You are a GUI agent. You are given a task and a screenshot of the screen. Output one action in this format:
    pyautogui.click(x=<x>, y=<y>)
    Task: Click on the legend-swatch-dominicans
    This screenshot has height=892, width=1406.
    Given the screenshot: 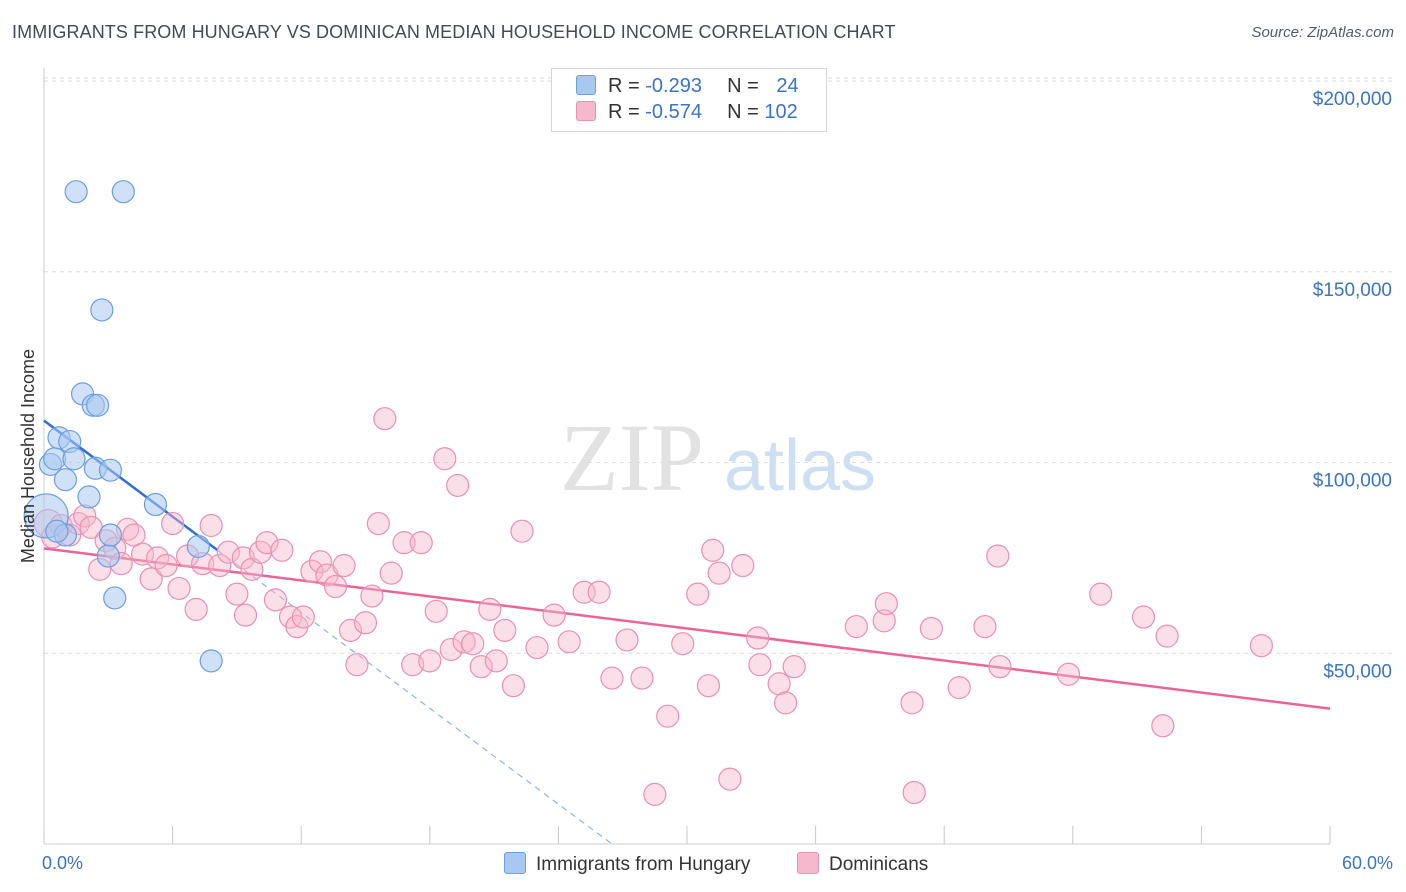 What is the action you would take?
    pyautogui.click(x=586, y=111)
    